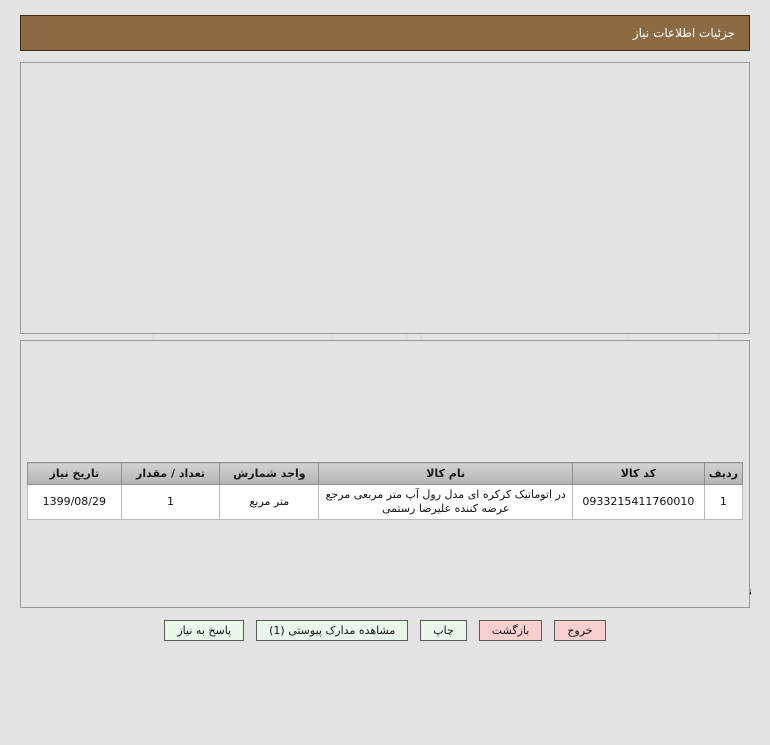 This screenshot has height=745, width=770. What do you see at coordinates (638, 473) in the screenshot?
I see `th-code: کد کالا` at bounding box center [638, 473].